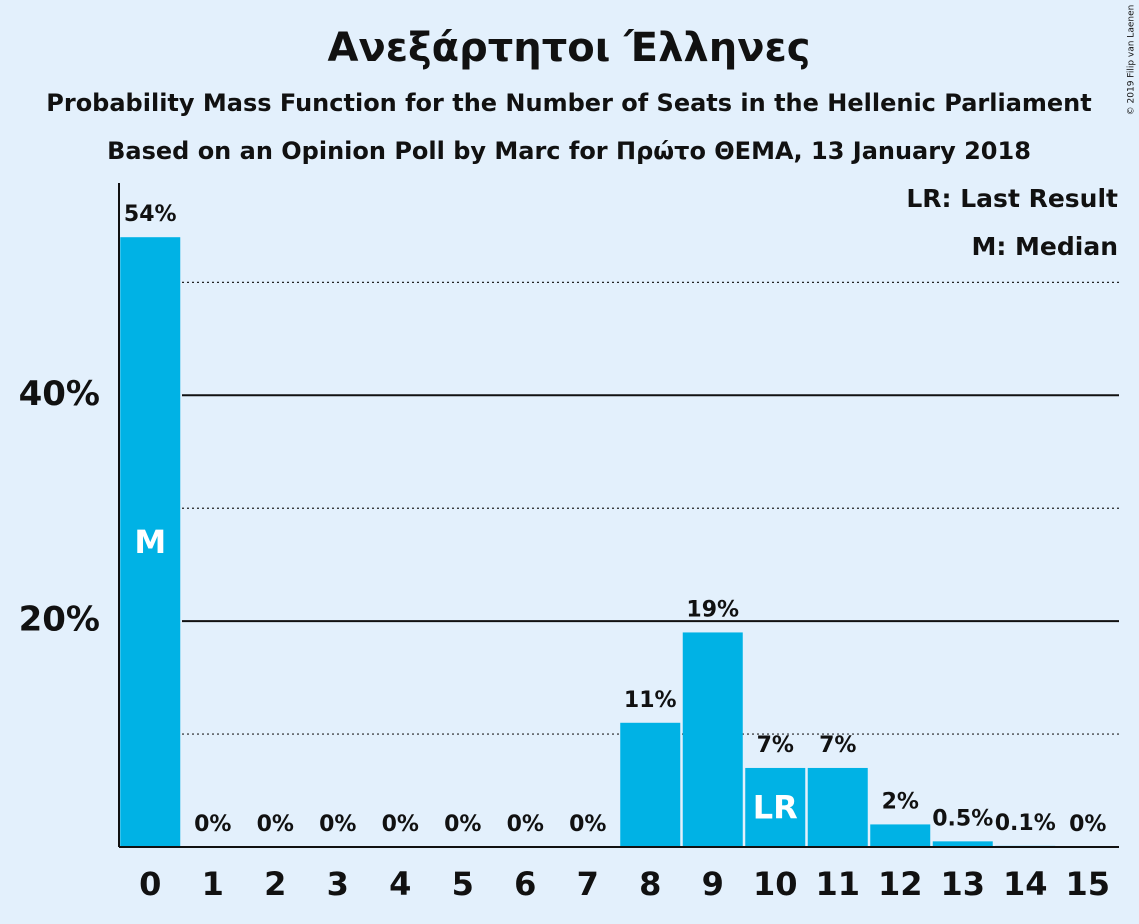  What do you see at coordinates (463, 884) in the screenshot?
I see `x-tick-label: 5` at bounding box center [463, 884].